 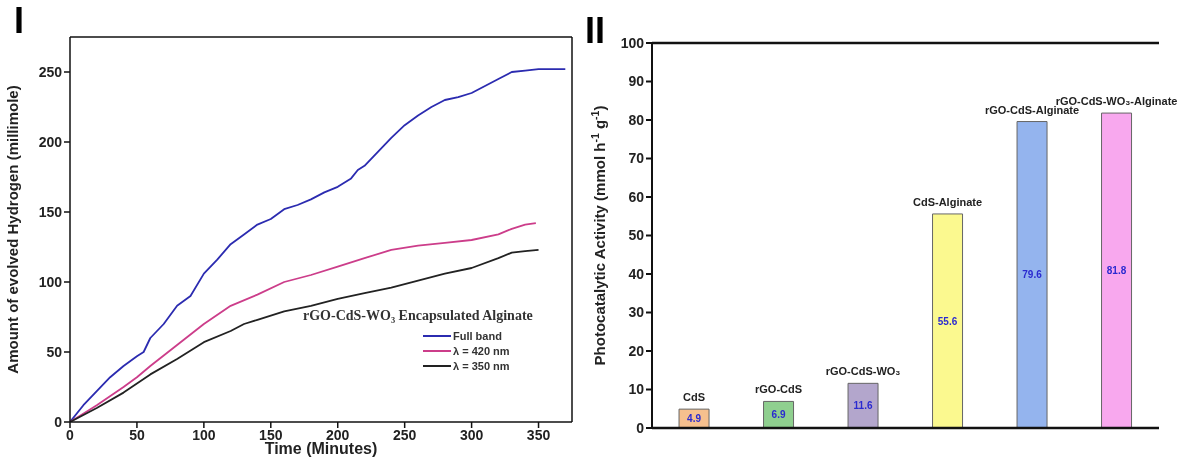 What do you see at coordinates (636, 350) in the screenshot?
I see `y-tick-label: 20` at bounding box center [636, 350].